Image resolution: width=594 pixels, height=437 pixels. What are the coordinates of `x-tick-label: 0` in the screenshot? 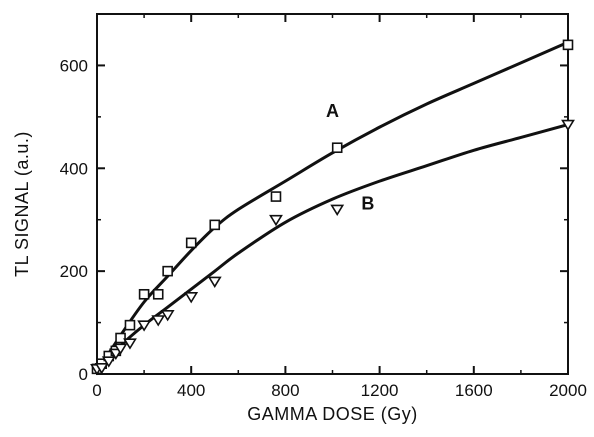 It's located at (96, 390).